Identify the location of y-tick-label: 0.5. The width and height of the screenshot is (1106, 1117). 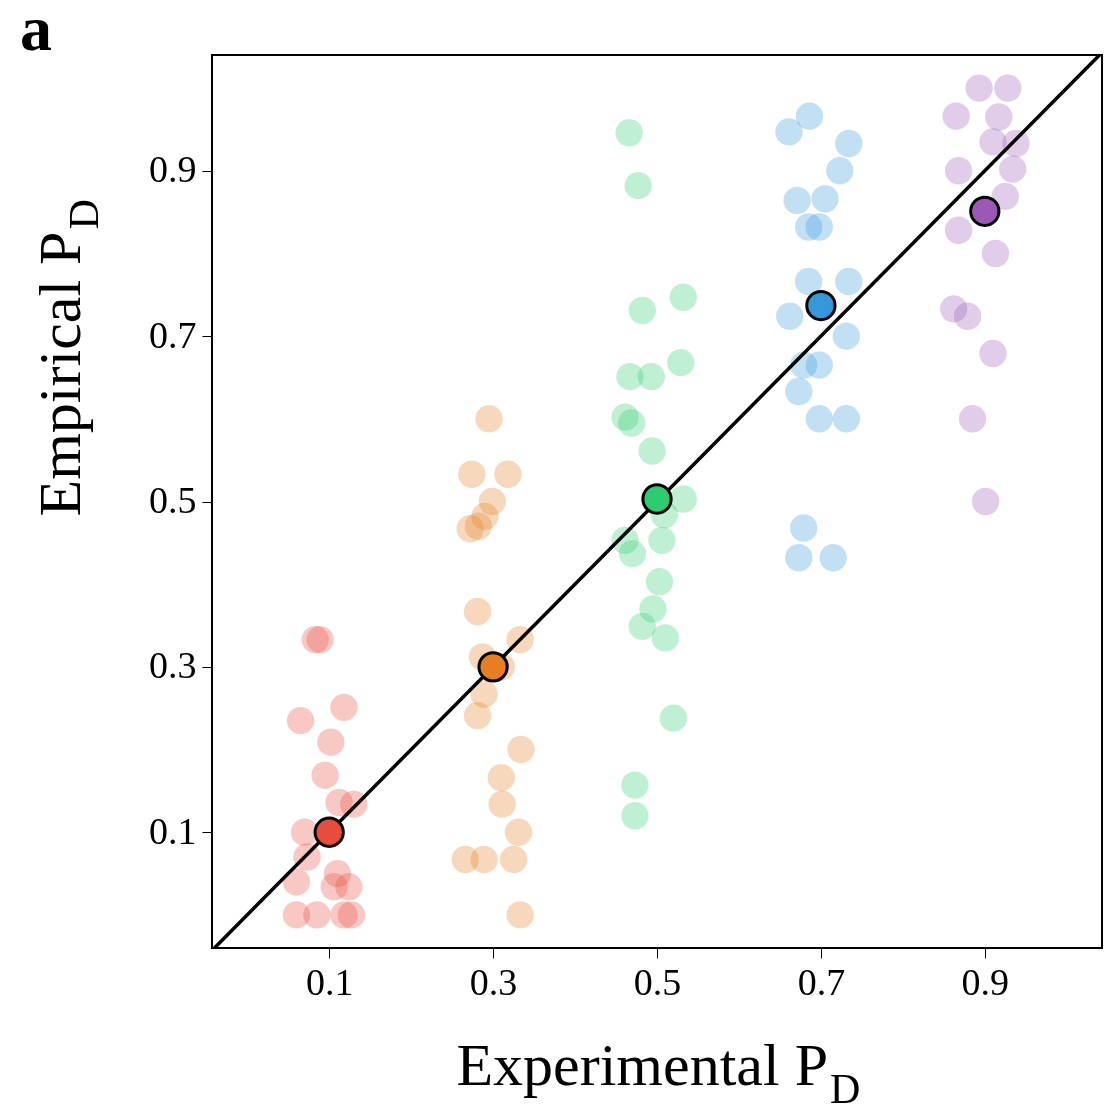
(173, 500).